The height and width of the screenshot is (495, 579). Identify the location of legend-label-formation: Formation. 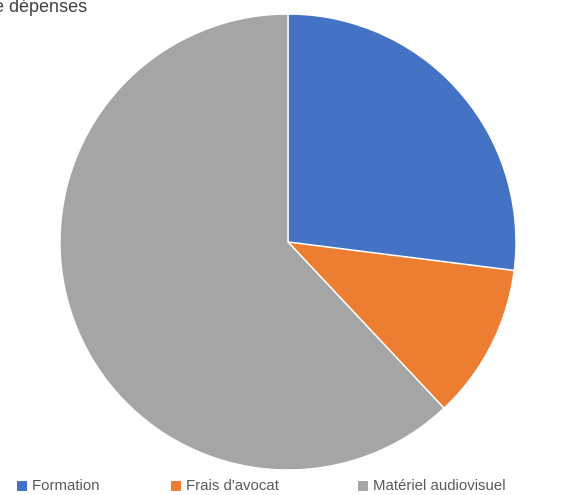
(66, 486).